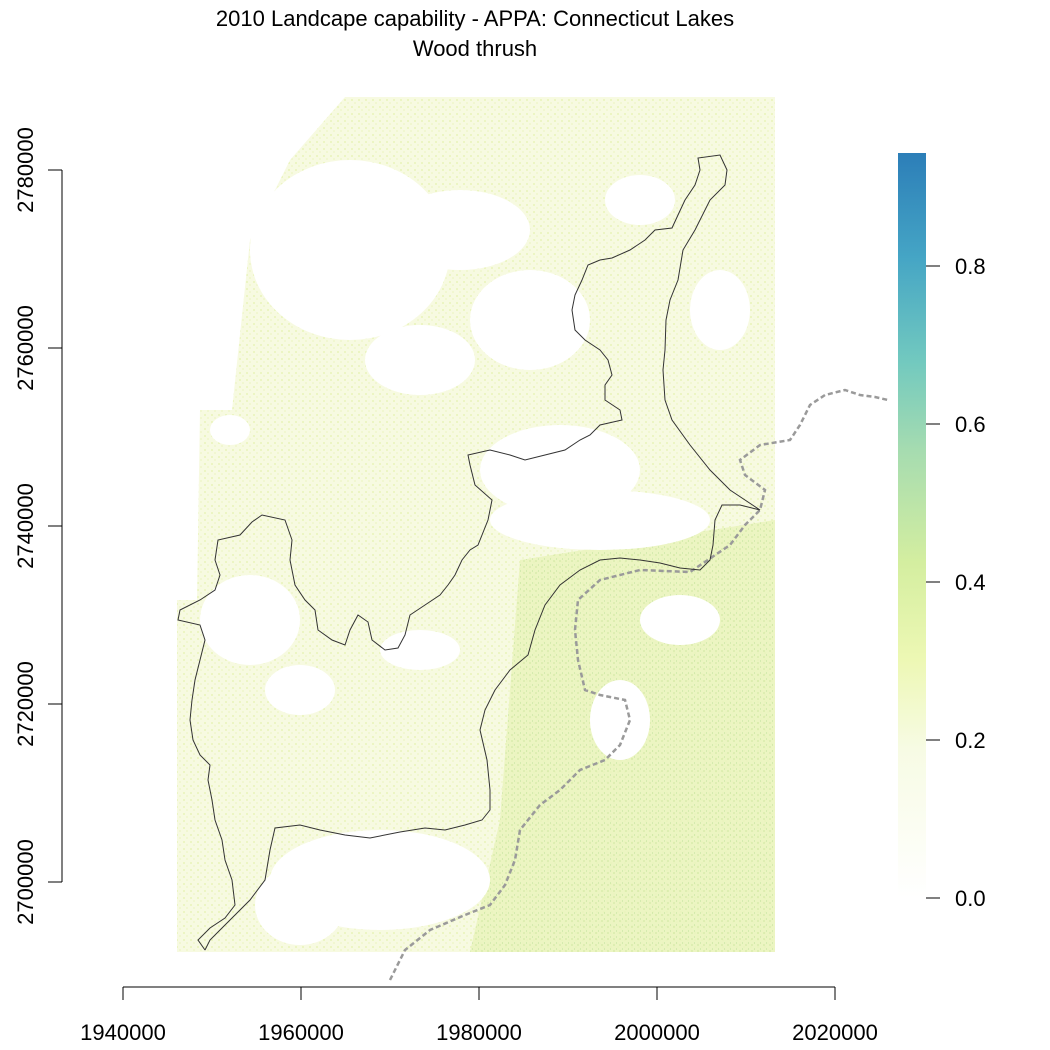 The height and width of the screenshot is (1050, 1050). Describe the element at coordinates (25, 170) in the screenshot. I see `y-tick-label: 2780000` at that location.